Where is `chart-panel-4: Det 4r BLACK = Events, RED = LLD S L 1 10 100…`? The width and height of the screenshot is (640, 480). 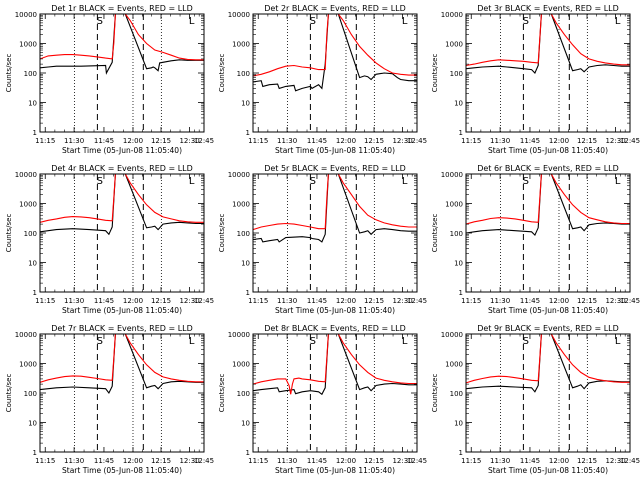 chart-panel-4: Det 4r BLACK = Events, RED = LLD S L 1 10 100… is located at coordinates (109, 239).